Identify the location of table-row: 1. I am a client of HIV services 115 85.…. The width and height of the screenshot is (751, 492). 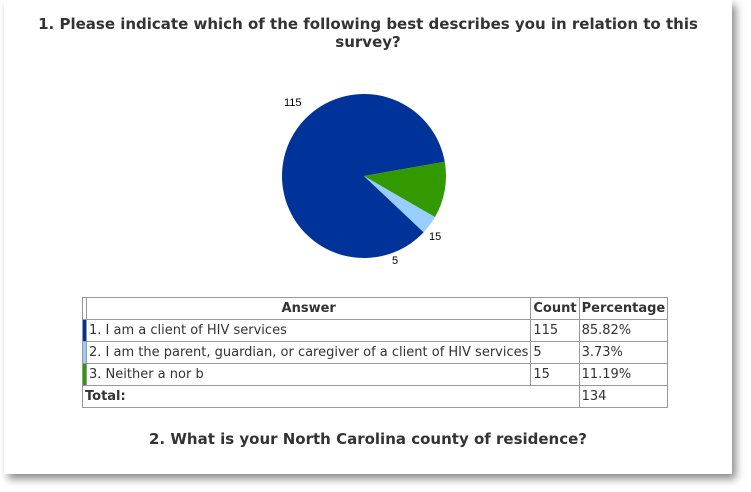
(375, 330).